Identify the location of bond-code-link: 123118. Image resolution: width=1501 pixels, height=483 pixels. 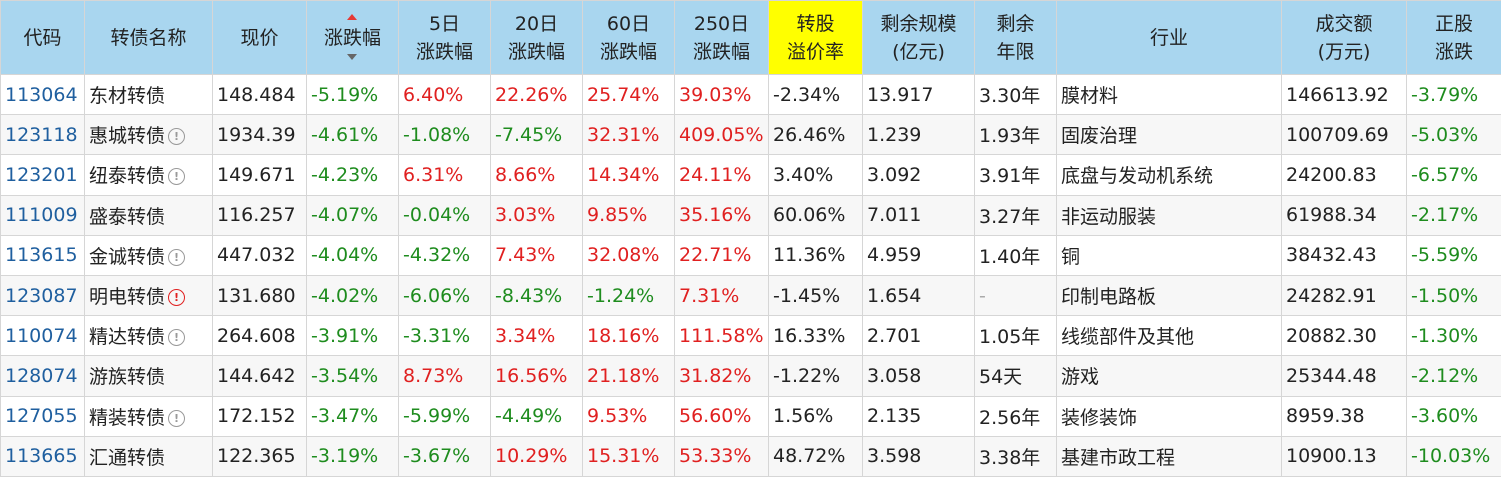
(42, 135).